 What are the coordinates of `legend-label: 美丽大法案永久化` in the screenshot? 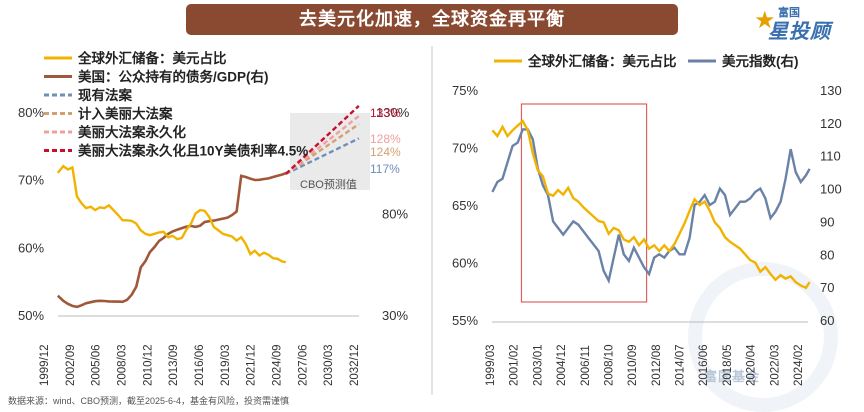 It's located at (132, 132).